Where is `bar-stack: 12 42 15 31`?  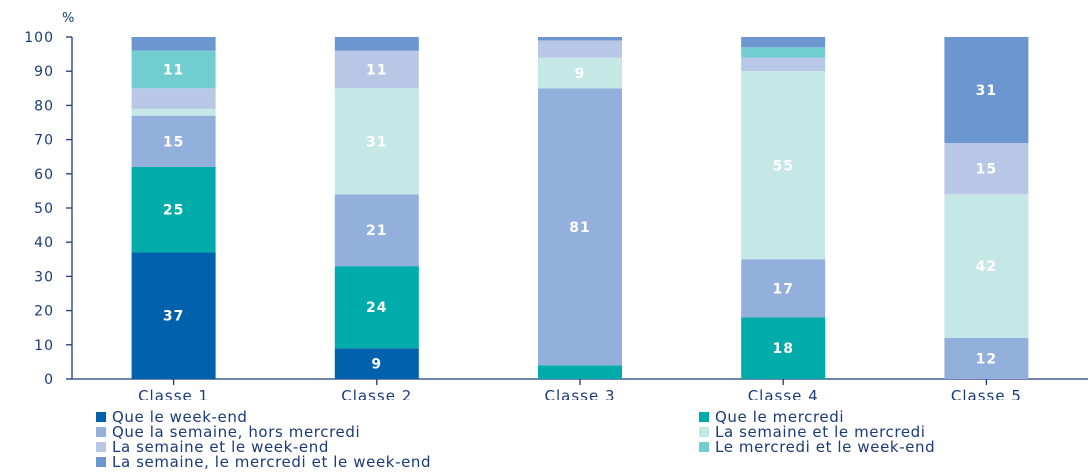
bar-stack: 12 42 15 31 is located at coordinates (986, 208).